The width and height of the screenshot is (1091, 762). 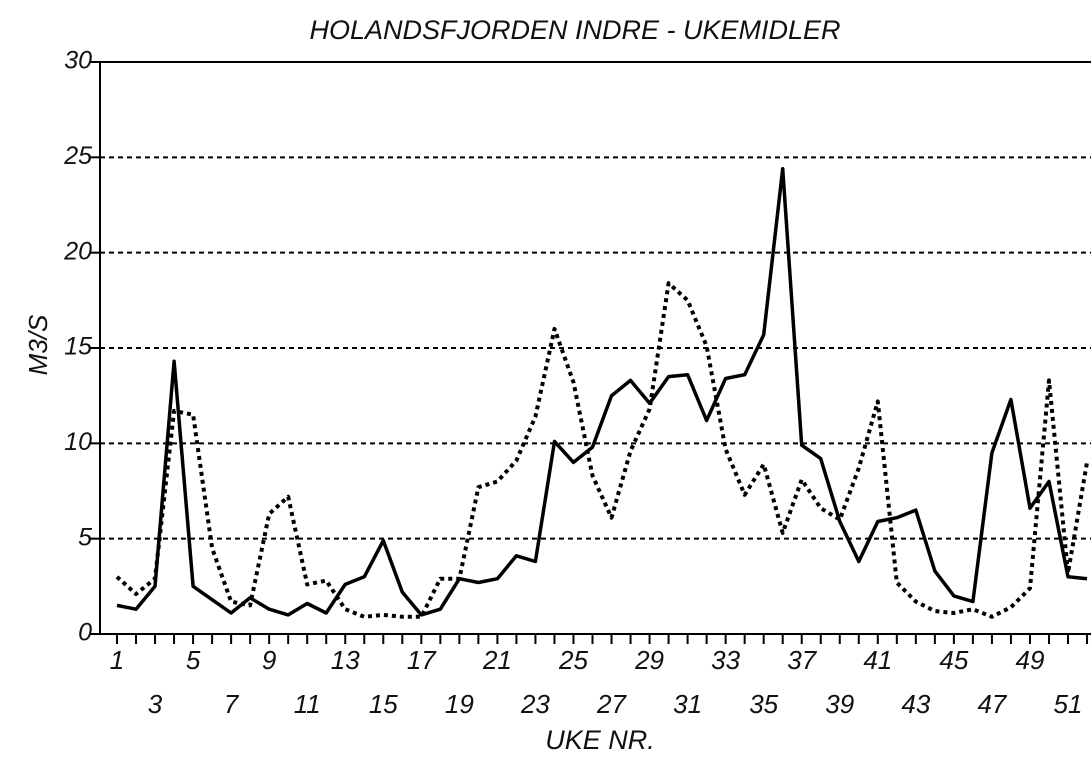 What do you see at coordinates (1068, 704) in the screenshot?
I see `x-tick-label: 51` at bounding box center [1068, 704].